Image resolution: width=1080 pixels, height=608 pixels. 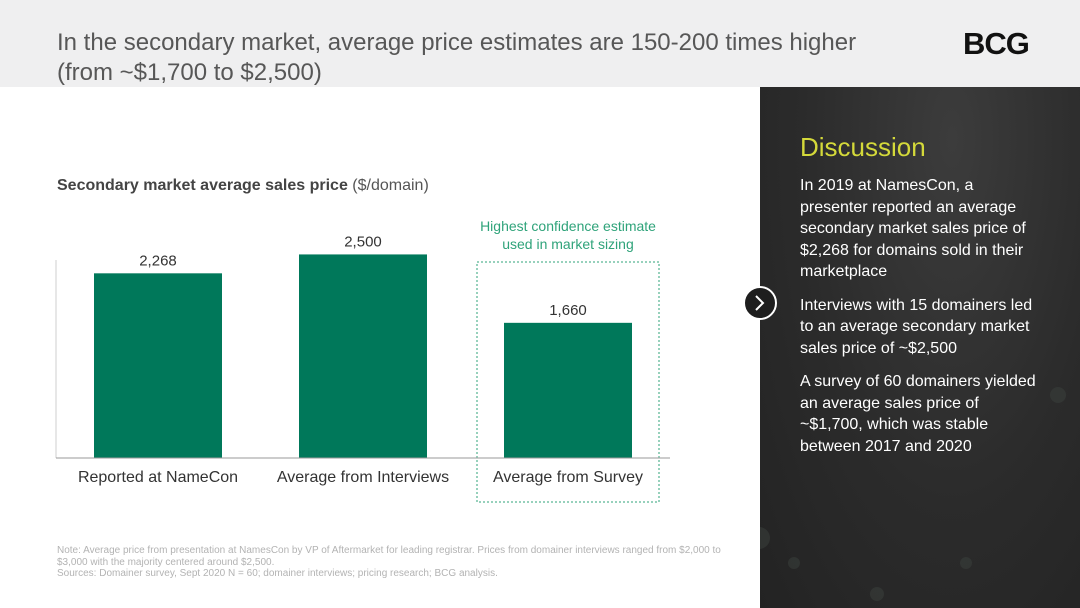 What do you see at coordinates (568, 244) in the screenshot?
I see `highlight-annotation: used in market sizing` at bounding box center [568, 244].